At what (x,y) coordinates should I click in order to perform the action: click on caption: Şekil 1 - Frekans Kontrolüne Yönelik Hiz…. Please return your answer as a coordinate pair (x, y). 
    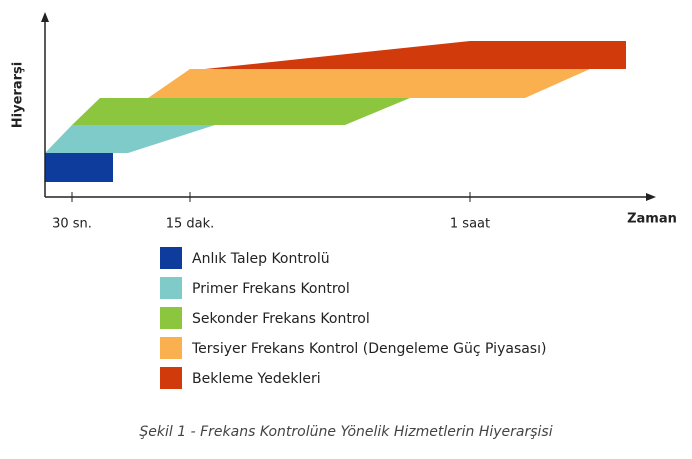
    Looking at the image, I should click on (345, 432).